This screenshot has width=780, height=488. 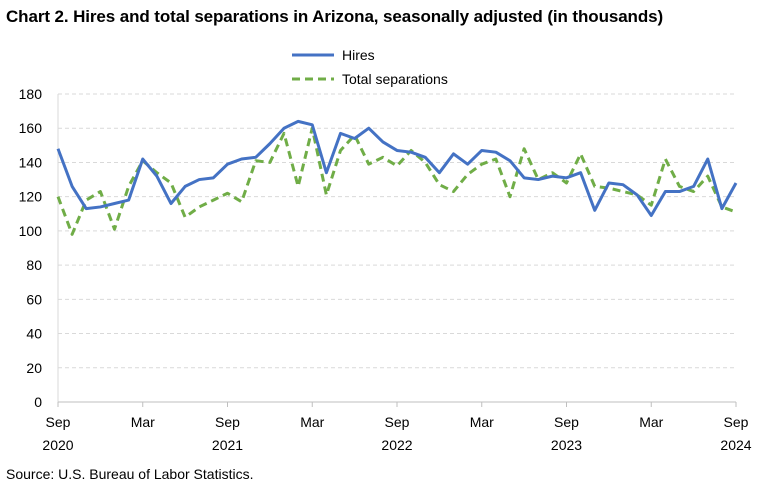 What do you see at coordinates (735, 445) in the screenshot?
I see `x-tick-label-year: 2024` at bounding box center [735, 445].